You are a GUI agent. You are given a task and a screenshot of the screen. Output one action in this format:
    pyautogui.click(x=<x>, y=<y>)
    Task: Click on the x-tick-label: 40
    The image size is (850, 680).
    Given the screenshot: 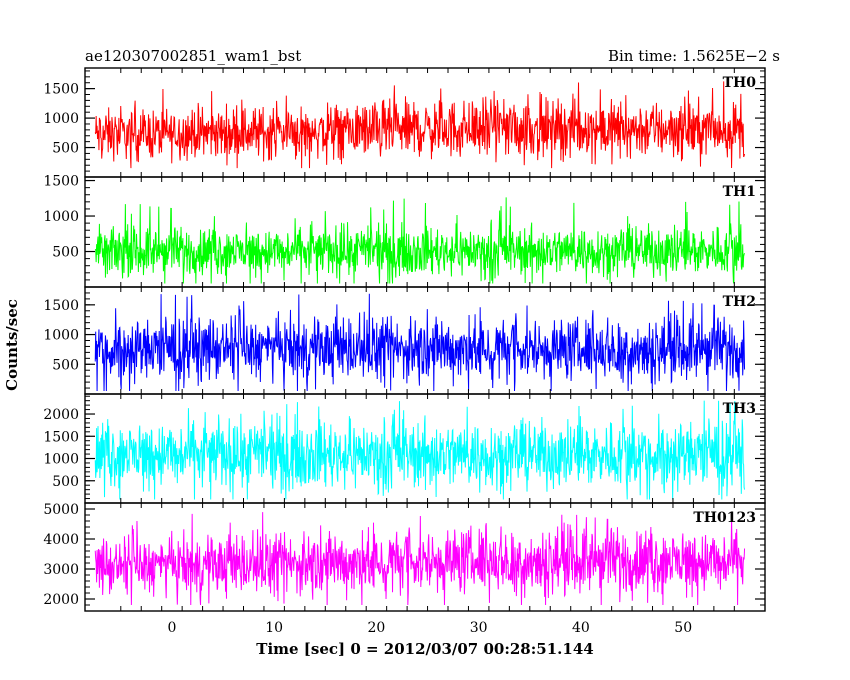 What is the action you would take?
    pyautogui.click(x=581, y=628)
    